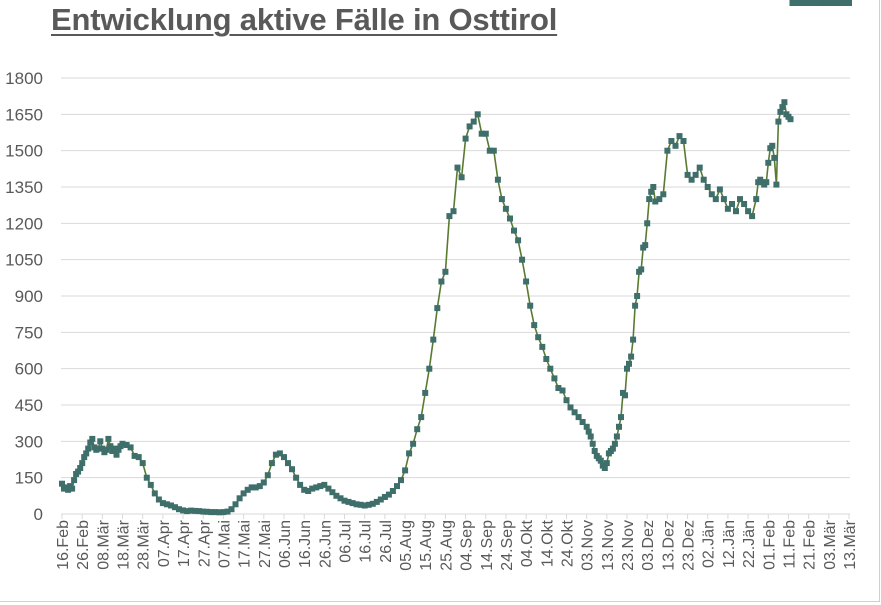 This screenshot has width=881, height=605. What do you see at coordinates (24, 78) in the screenshot?
I see `y-tick-label: 1800` at bounding box center [24, 78].